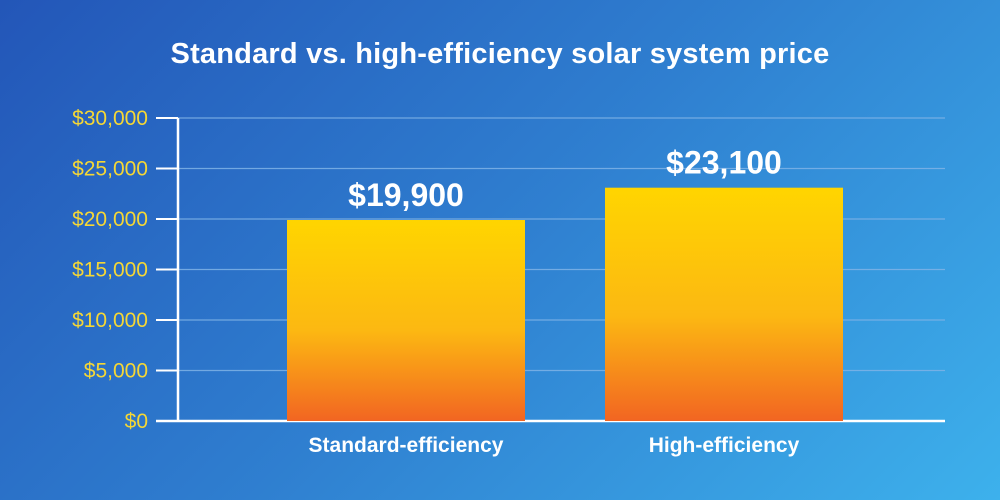 This screenshot has height=500, width=1000. Describe the element at coordinates (724, 163) in the screenshot. I see `bar-value-label: $23,100` at that location.